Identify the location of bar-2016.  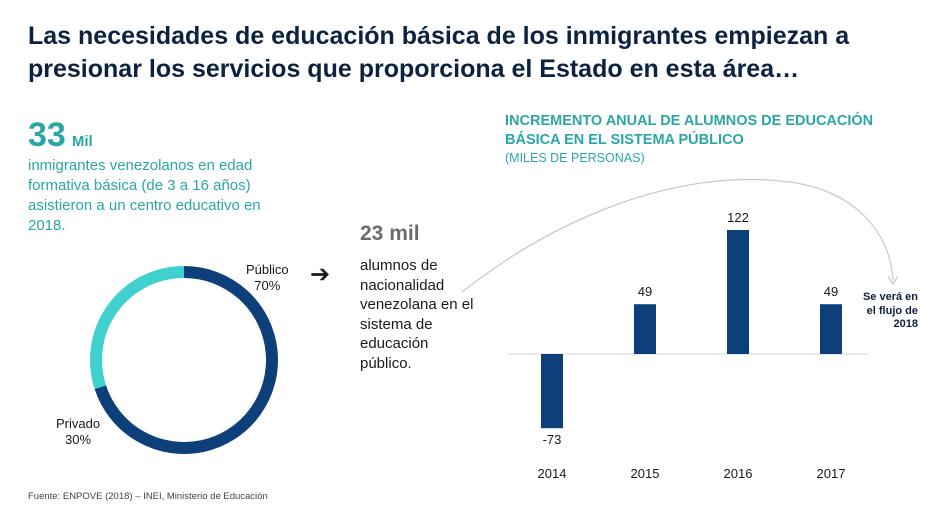
(738, 292).